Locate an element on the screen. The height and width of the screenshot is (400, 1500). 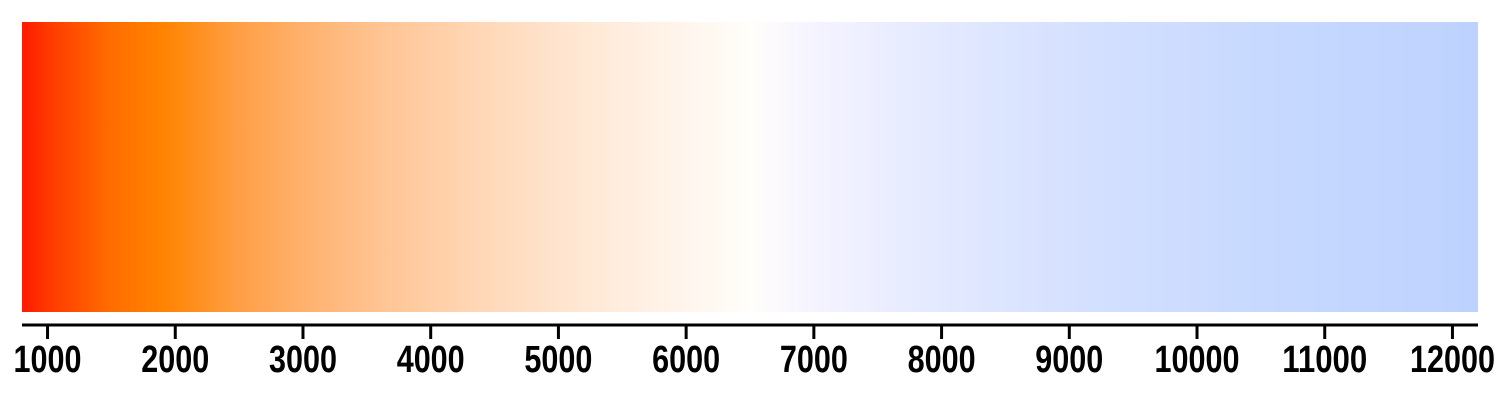
tick-label: 3000 is located at coordinates (303, 360).